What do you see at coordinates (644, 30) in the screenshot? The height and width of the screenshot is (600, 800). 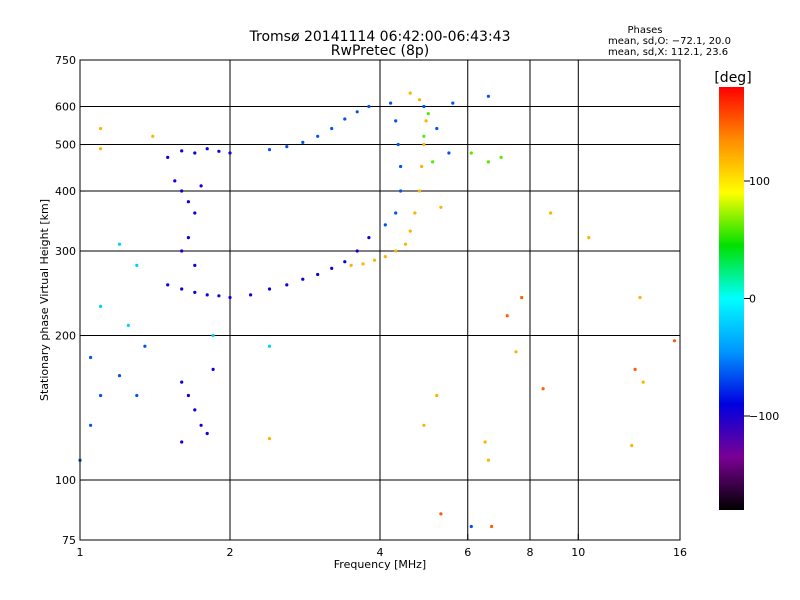 I see `legend-heading: Phases` at bounding box center [644, 30].